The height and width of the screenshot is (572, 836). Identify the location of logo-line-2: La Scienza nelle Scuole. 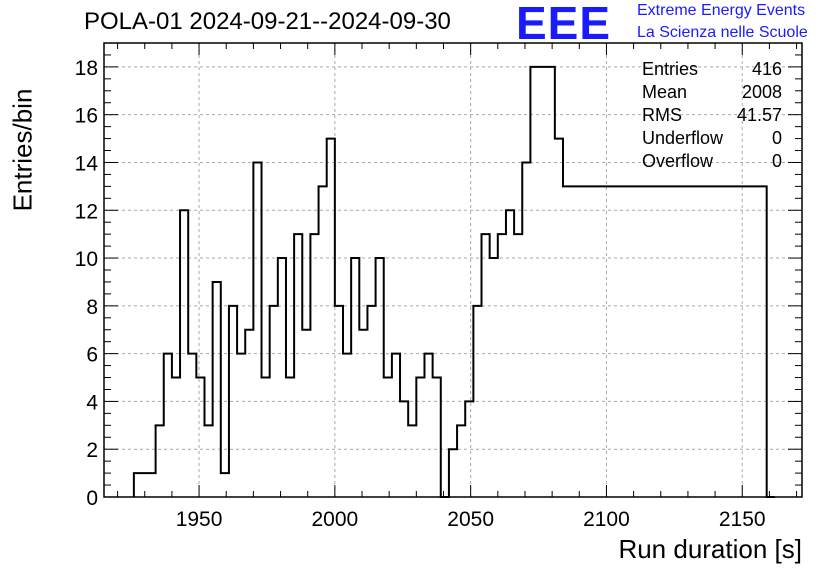
(722, 32).